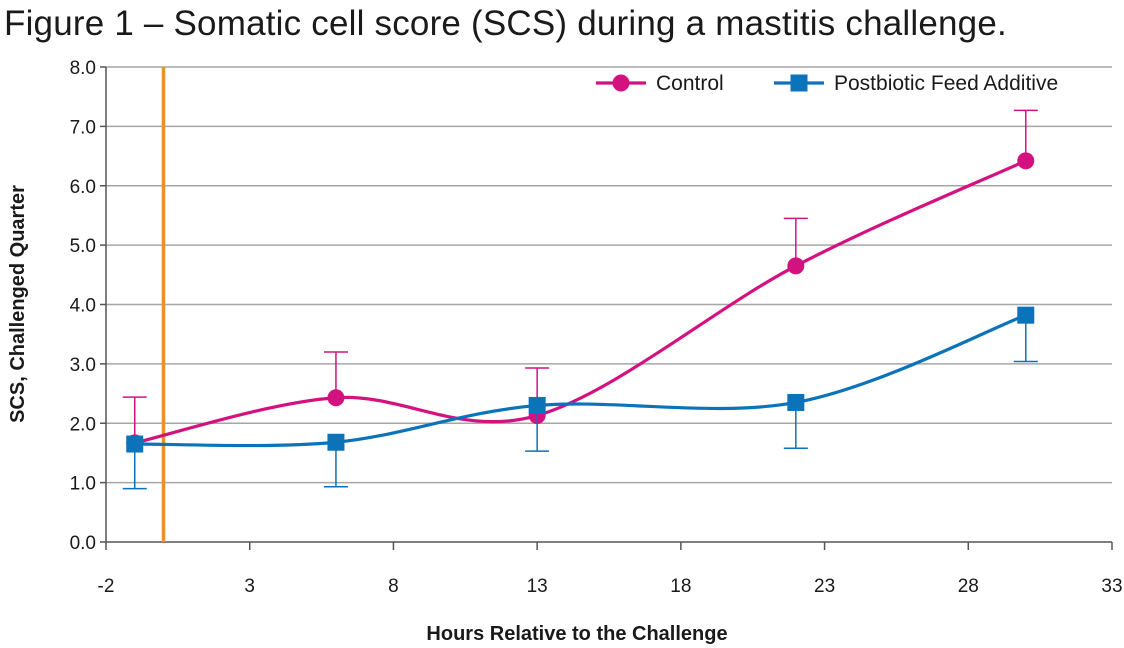 The height and width of the screenshot is (648, 1124). I want to click on x-tick-label: 13, so click(537, 586).